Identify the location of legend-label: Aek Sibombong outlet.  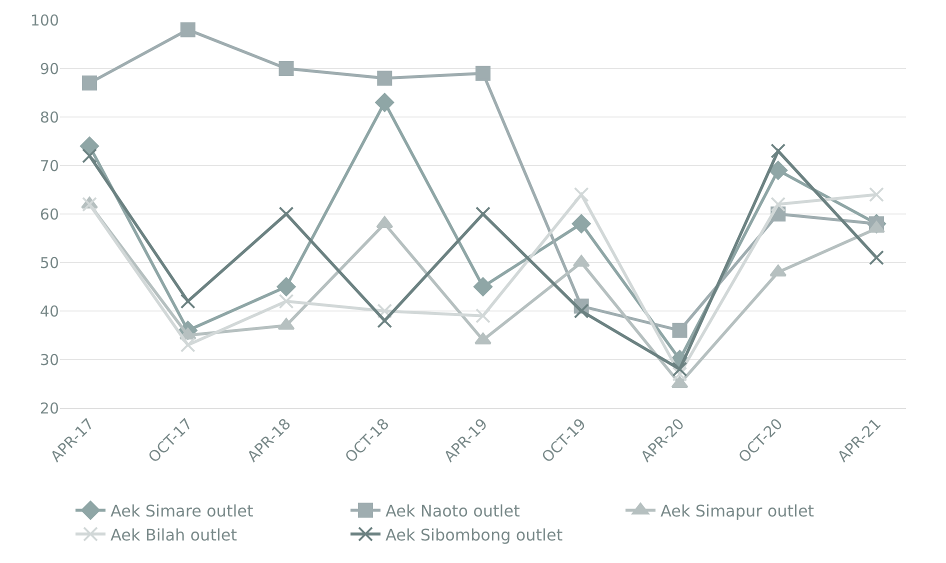
(474, 534).